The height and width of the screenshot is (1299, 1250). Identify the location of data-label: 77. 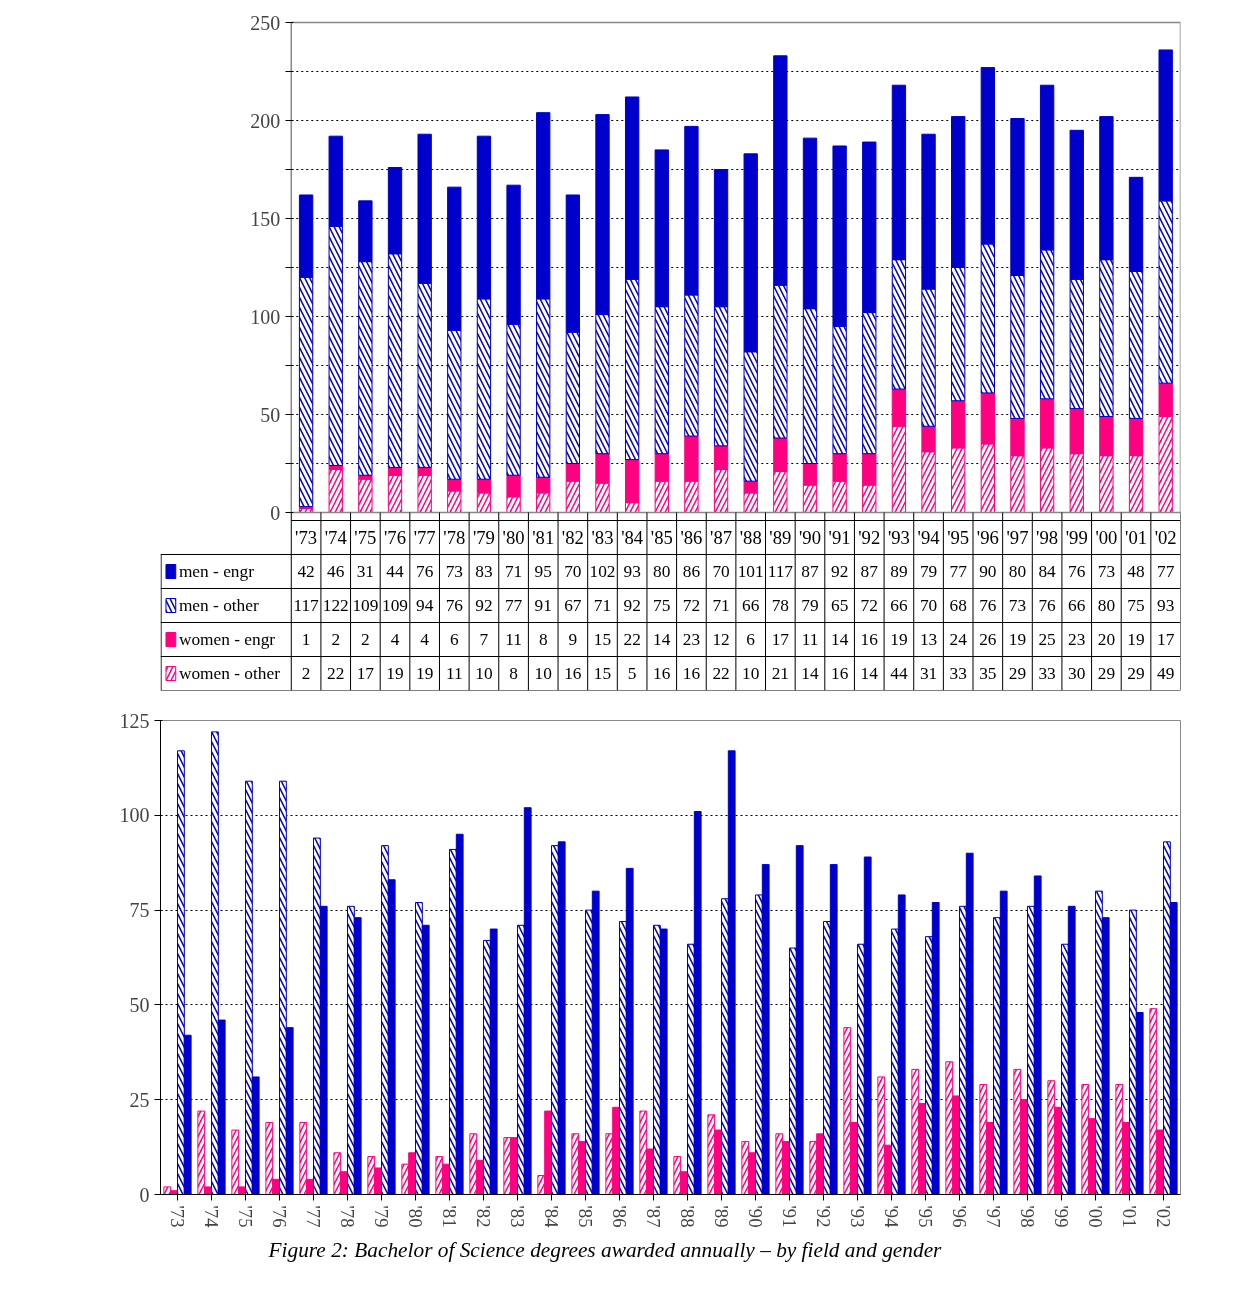
(513, 605).